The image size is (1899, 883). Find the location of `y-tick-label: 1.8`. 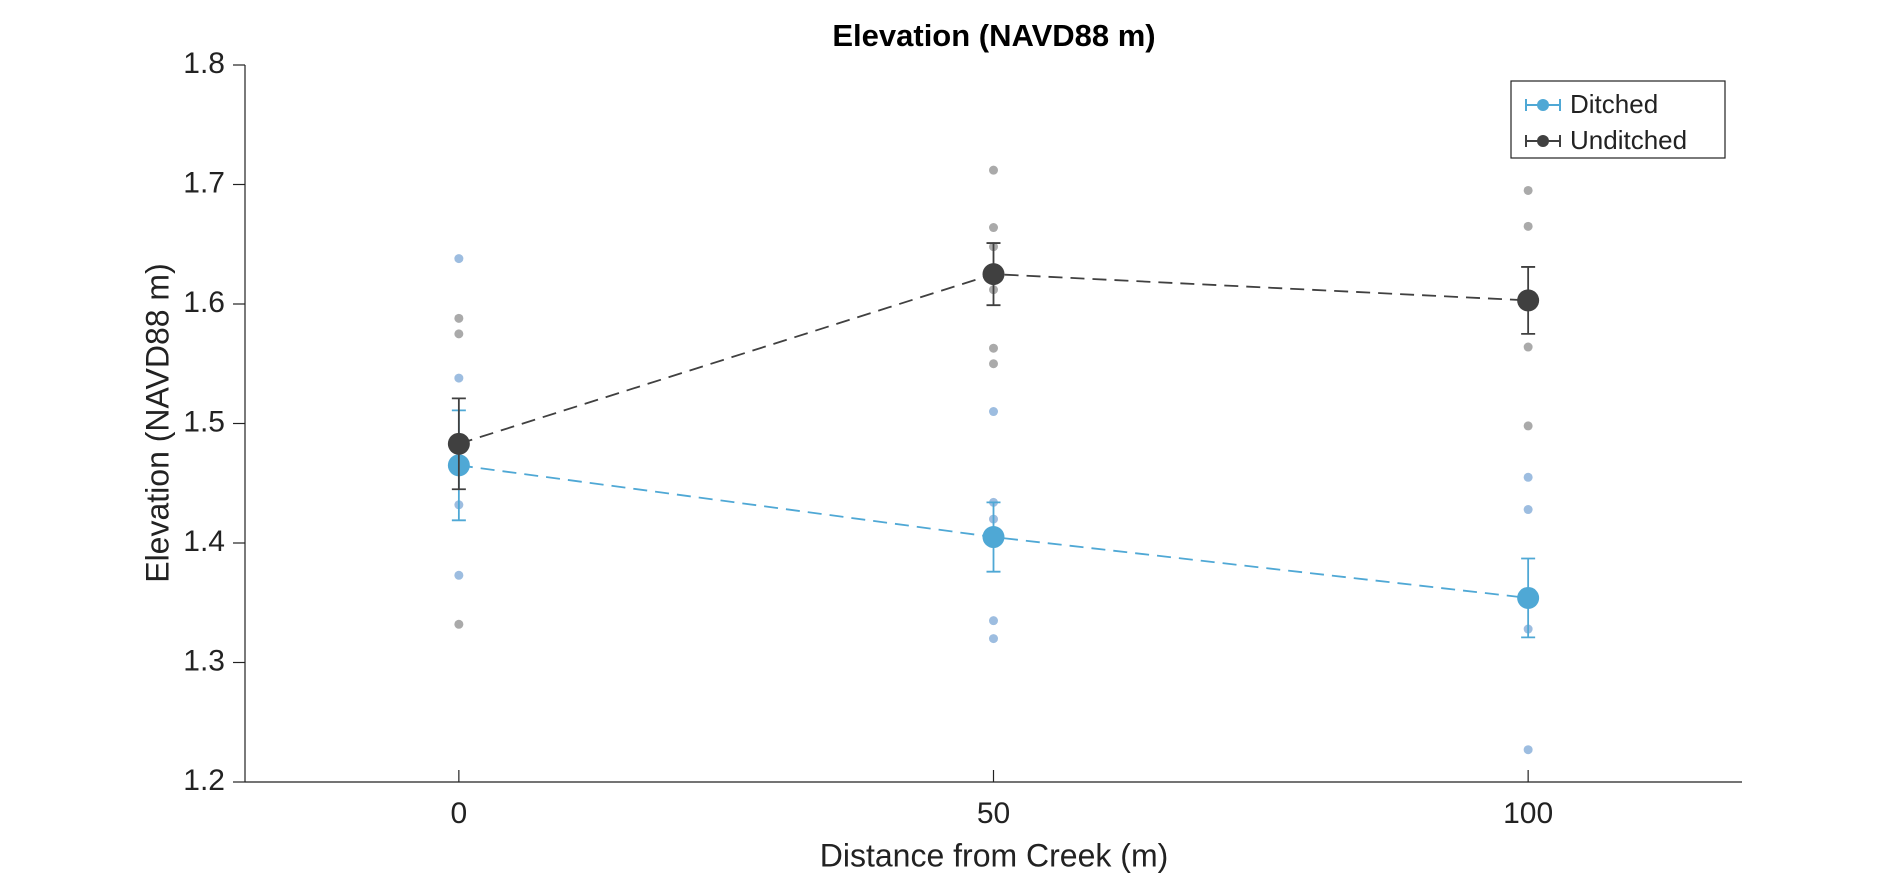

y-tick-label: 1.8 is located at coordinates (204, 63).